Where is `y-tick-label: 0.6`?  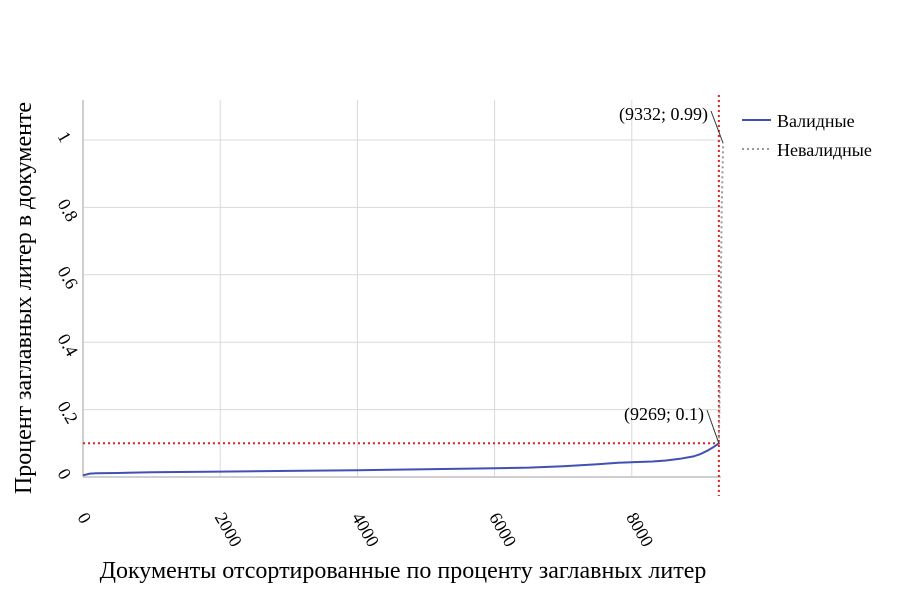 y-tick-label: 0.6 is located at coordinates (68, 277).